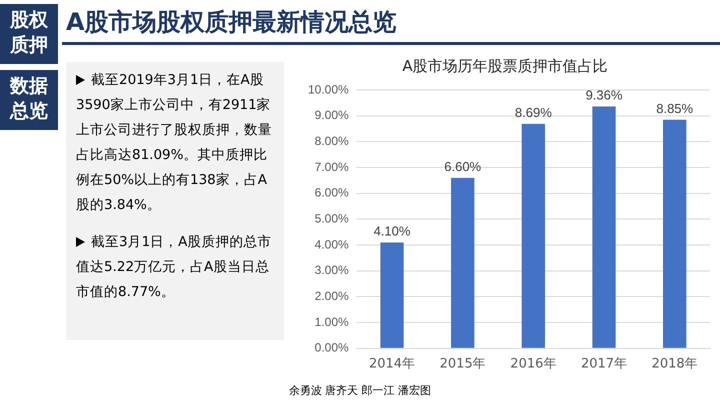 The width and height of the screenshot is (720, 405). I want to click on data-label: 6.60%, so click(463, 166).